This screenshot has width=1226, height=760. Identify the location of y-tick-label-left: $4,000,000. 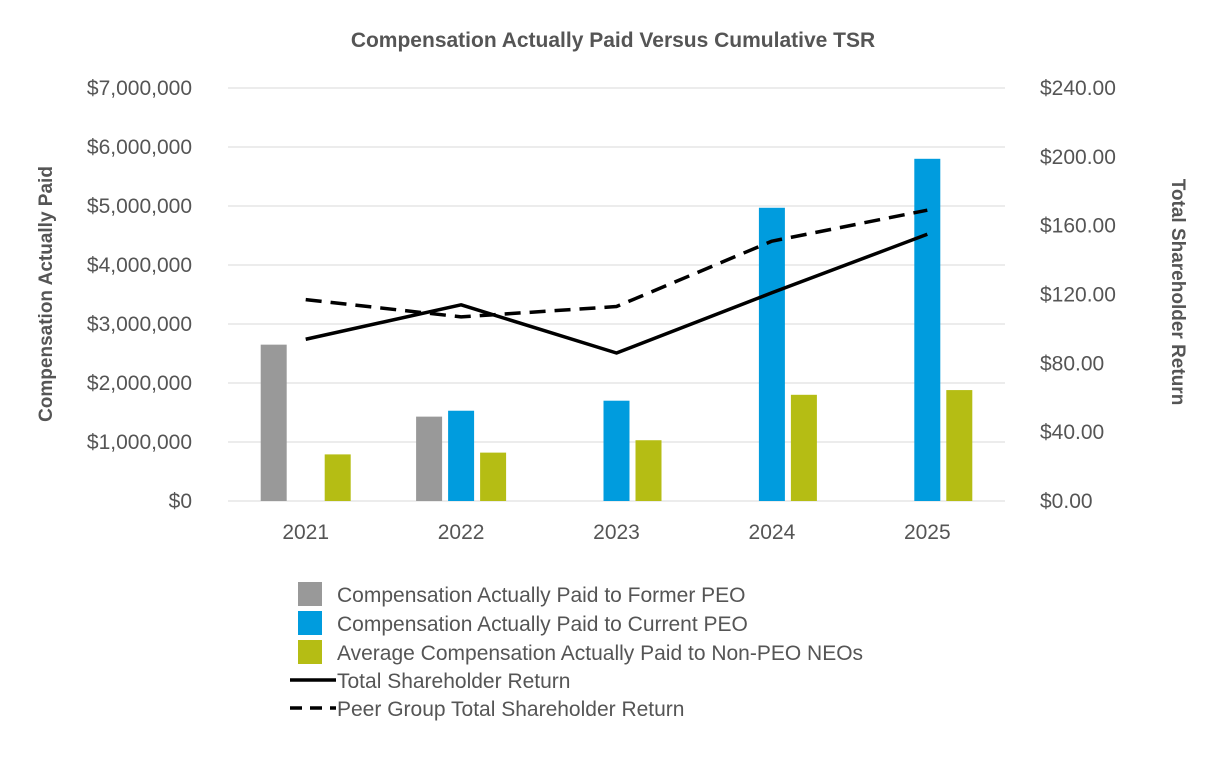
(139, 265).